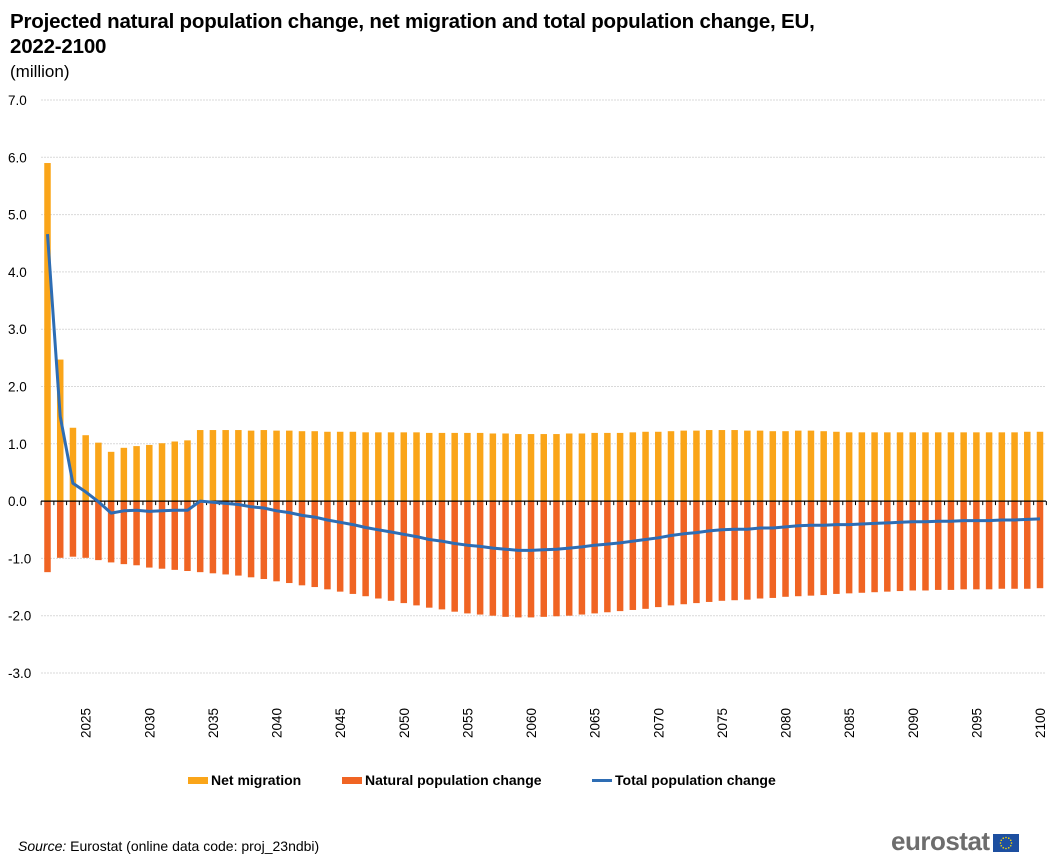 This screenshot has height=866, width=1050. What do you see at coordinates (98, 531) in the screenshot?
I see `natural-change-bar-2026` at bounding box center [98, 531].